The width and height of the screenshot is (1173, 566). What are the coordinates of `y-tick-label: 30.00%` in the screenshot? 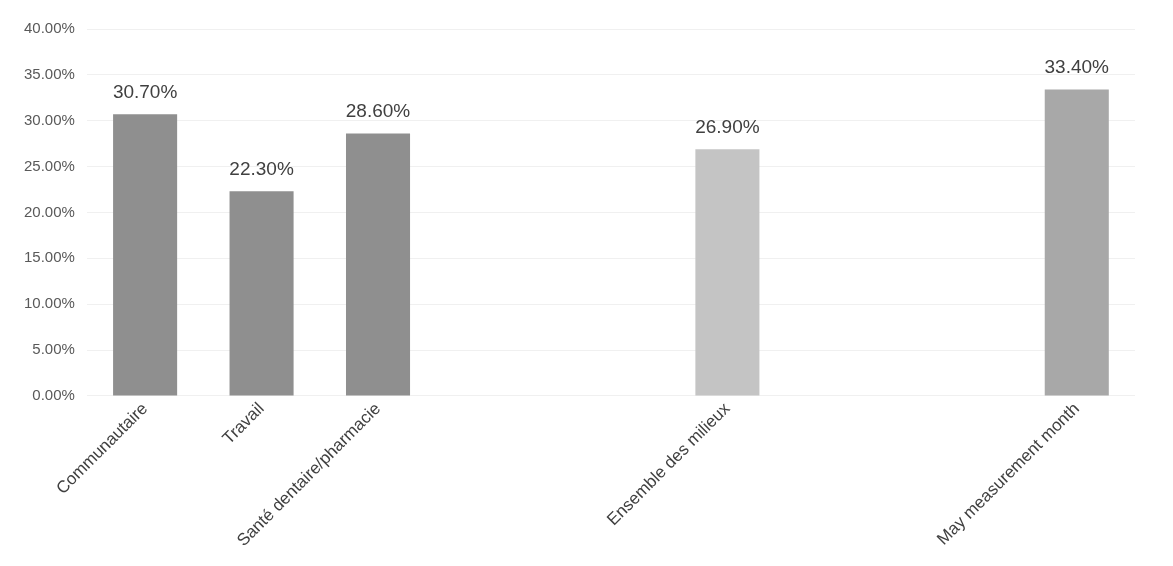 It's located at (49, 119).